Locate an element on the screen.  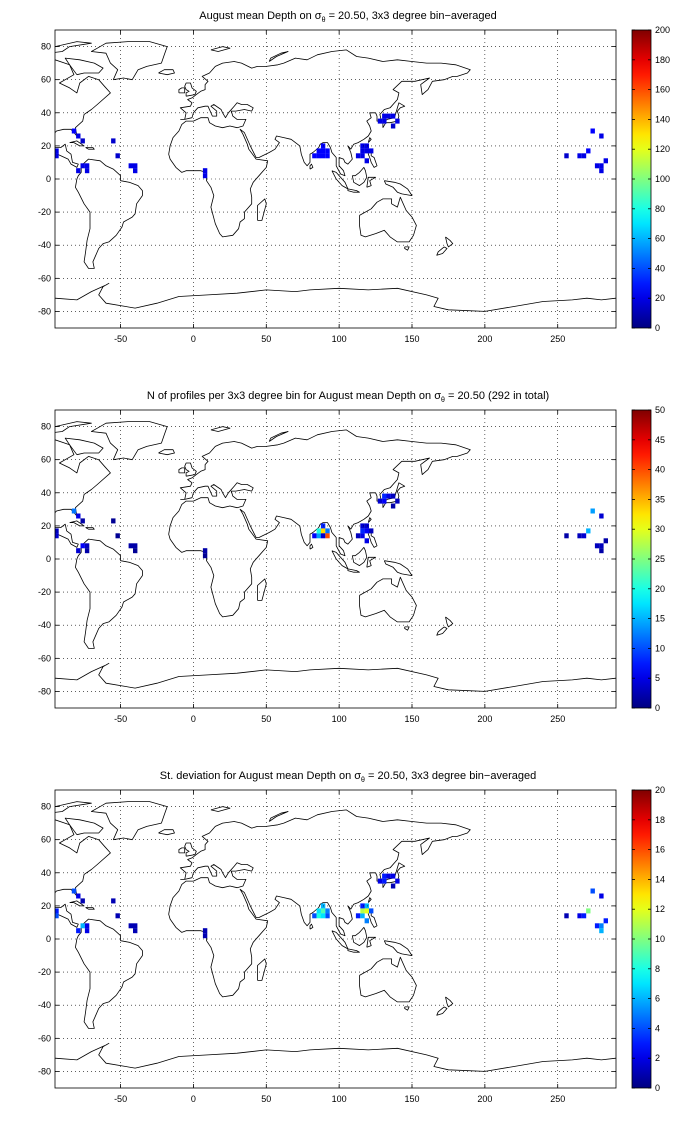
y-tick-label: 20 is located at coordinates (46, 526).